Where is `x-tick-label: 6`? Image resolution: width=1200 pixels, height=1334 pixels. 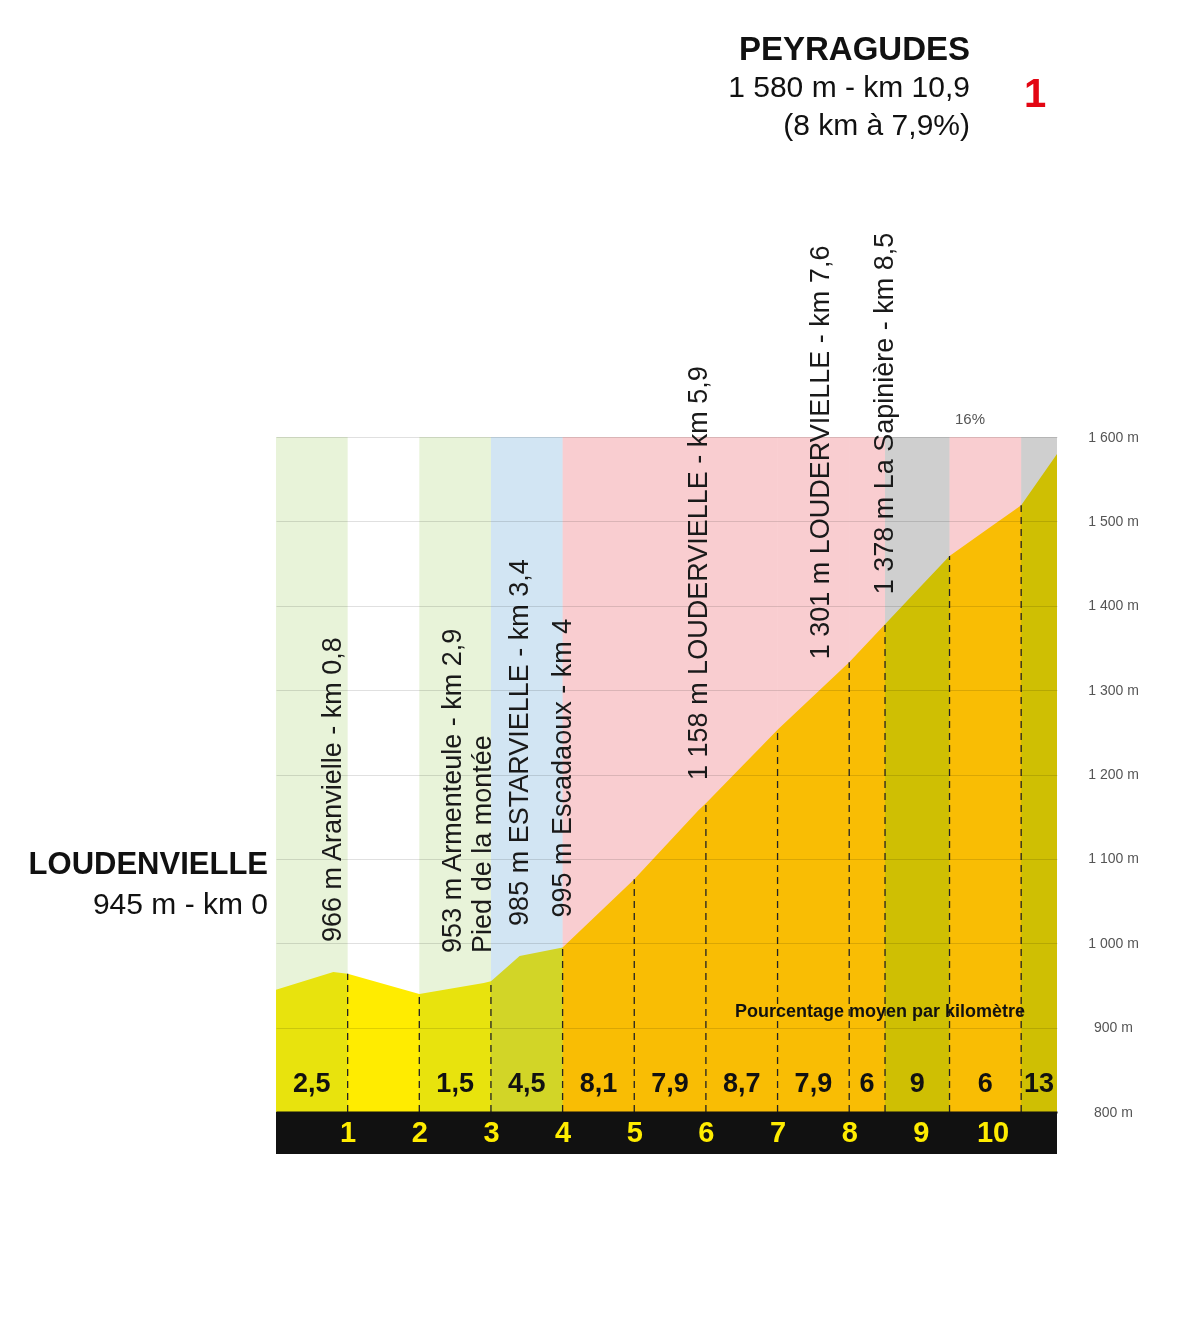 x-tick-label: 6 is located at coordinates (706, 1131).